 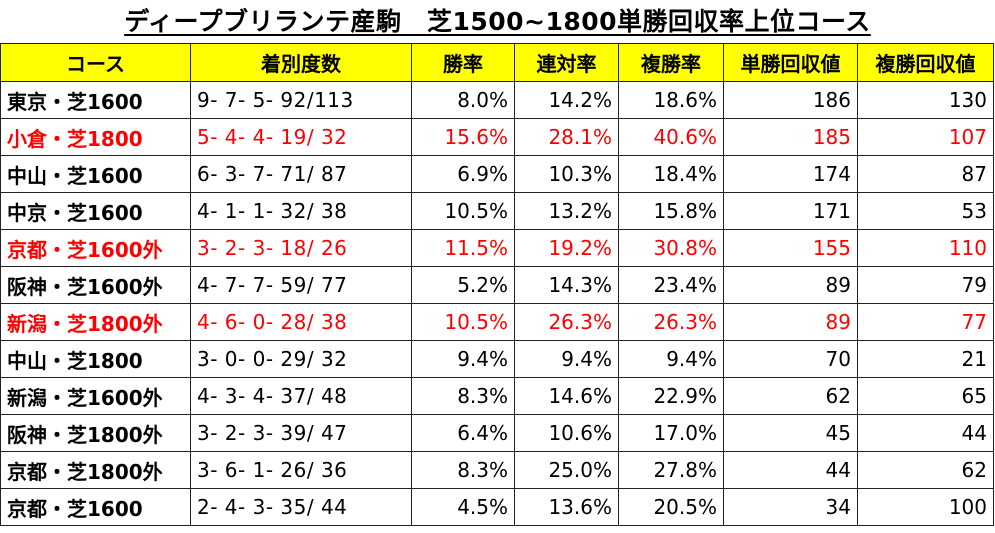 What do you see at coordinates (566, 100) in the screenshot?
I see `top2-rate-cell: 14.2%` at bounding box center [566, 100].